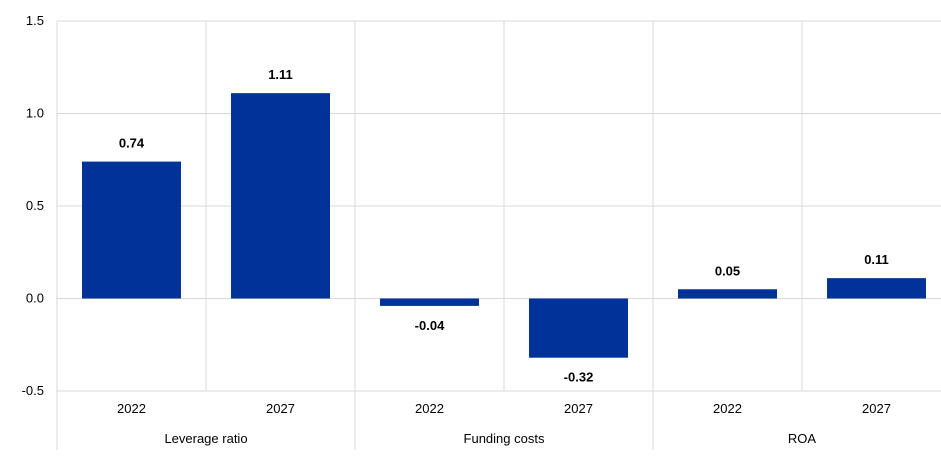 Image resolution: width=941 pixels, height=461 pixels. What do you see at coordinates (35, 20) in the screenshot?
I see `y-tick-label: 1.5` at bounding box center [35, 20].